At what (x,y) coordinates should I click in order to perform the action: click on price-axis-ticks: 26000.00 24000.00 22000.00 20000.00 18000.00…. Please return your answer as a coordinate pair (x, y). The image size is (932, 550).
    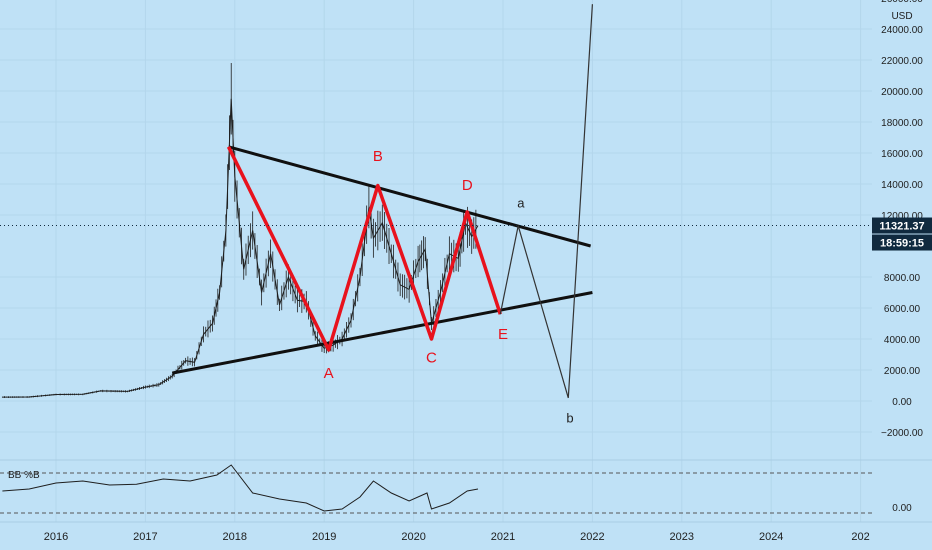
    Looking at the image, I should click on (902, 219).